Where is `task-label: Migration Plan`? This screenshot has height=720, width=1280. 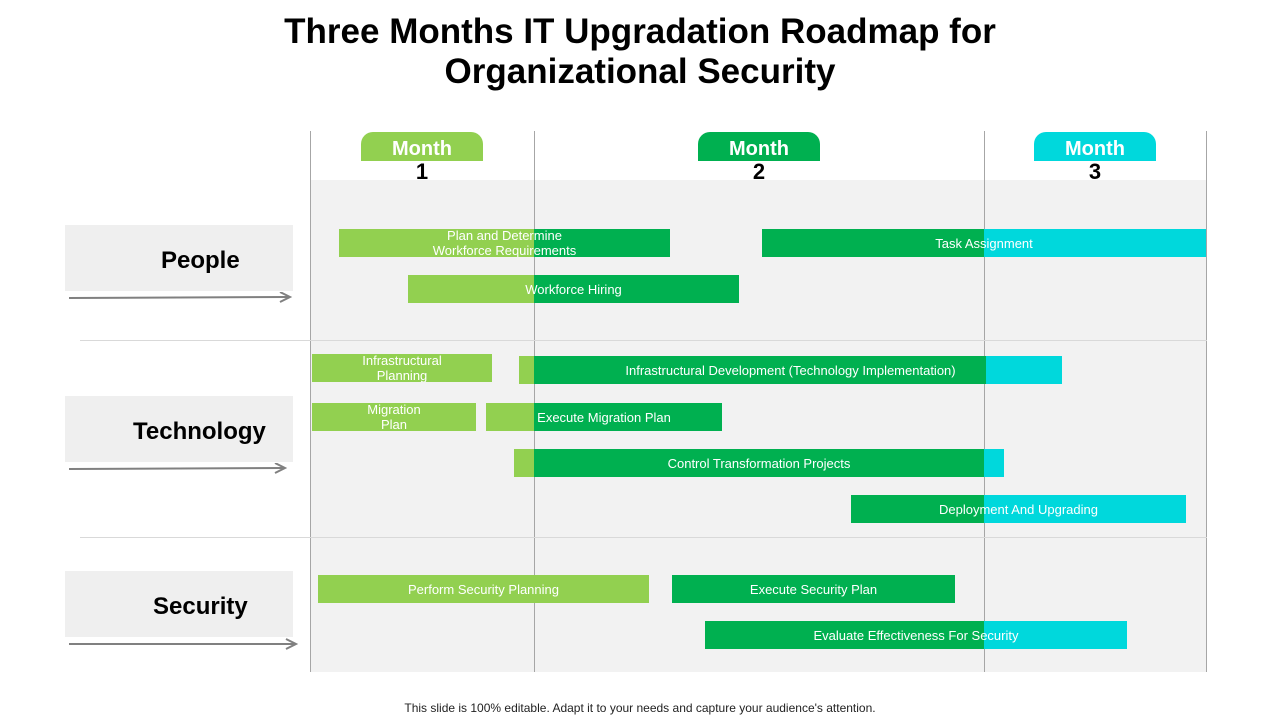
task-label: Migration Plan is located at coordinates (394, 417).